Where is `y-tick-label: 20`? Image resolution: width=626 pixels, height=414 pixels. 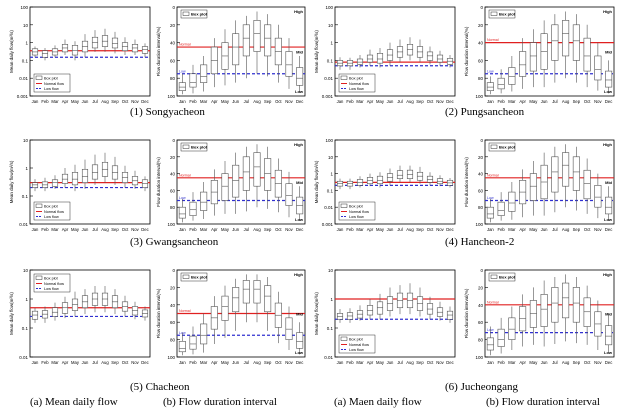 y-tick-label: 20 is located at coordinates (481, 287).